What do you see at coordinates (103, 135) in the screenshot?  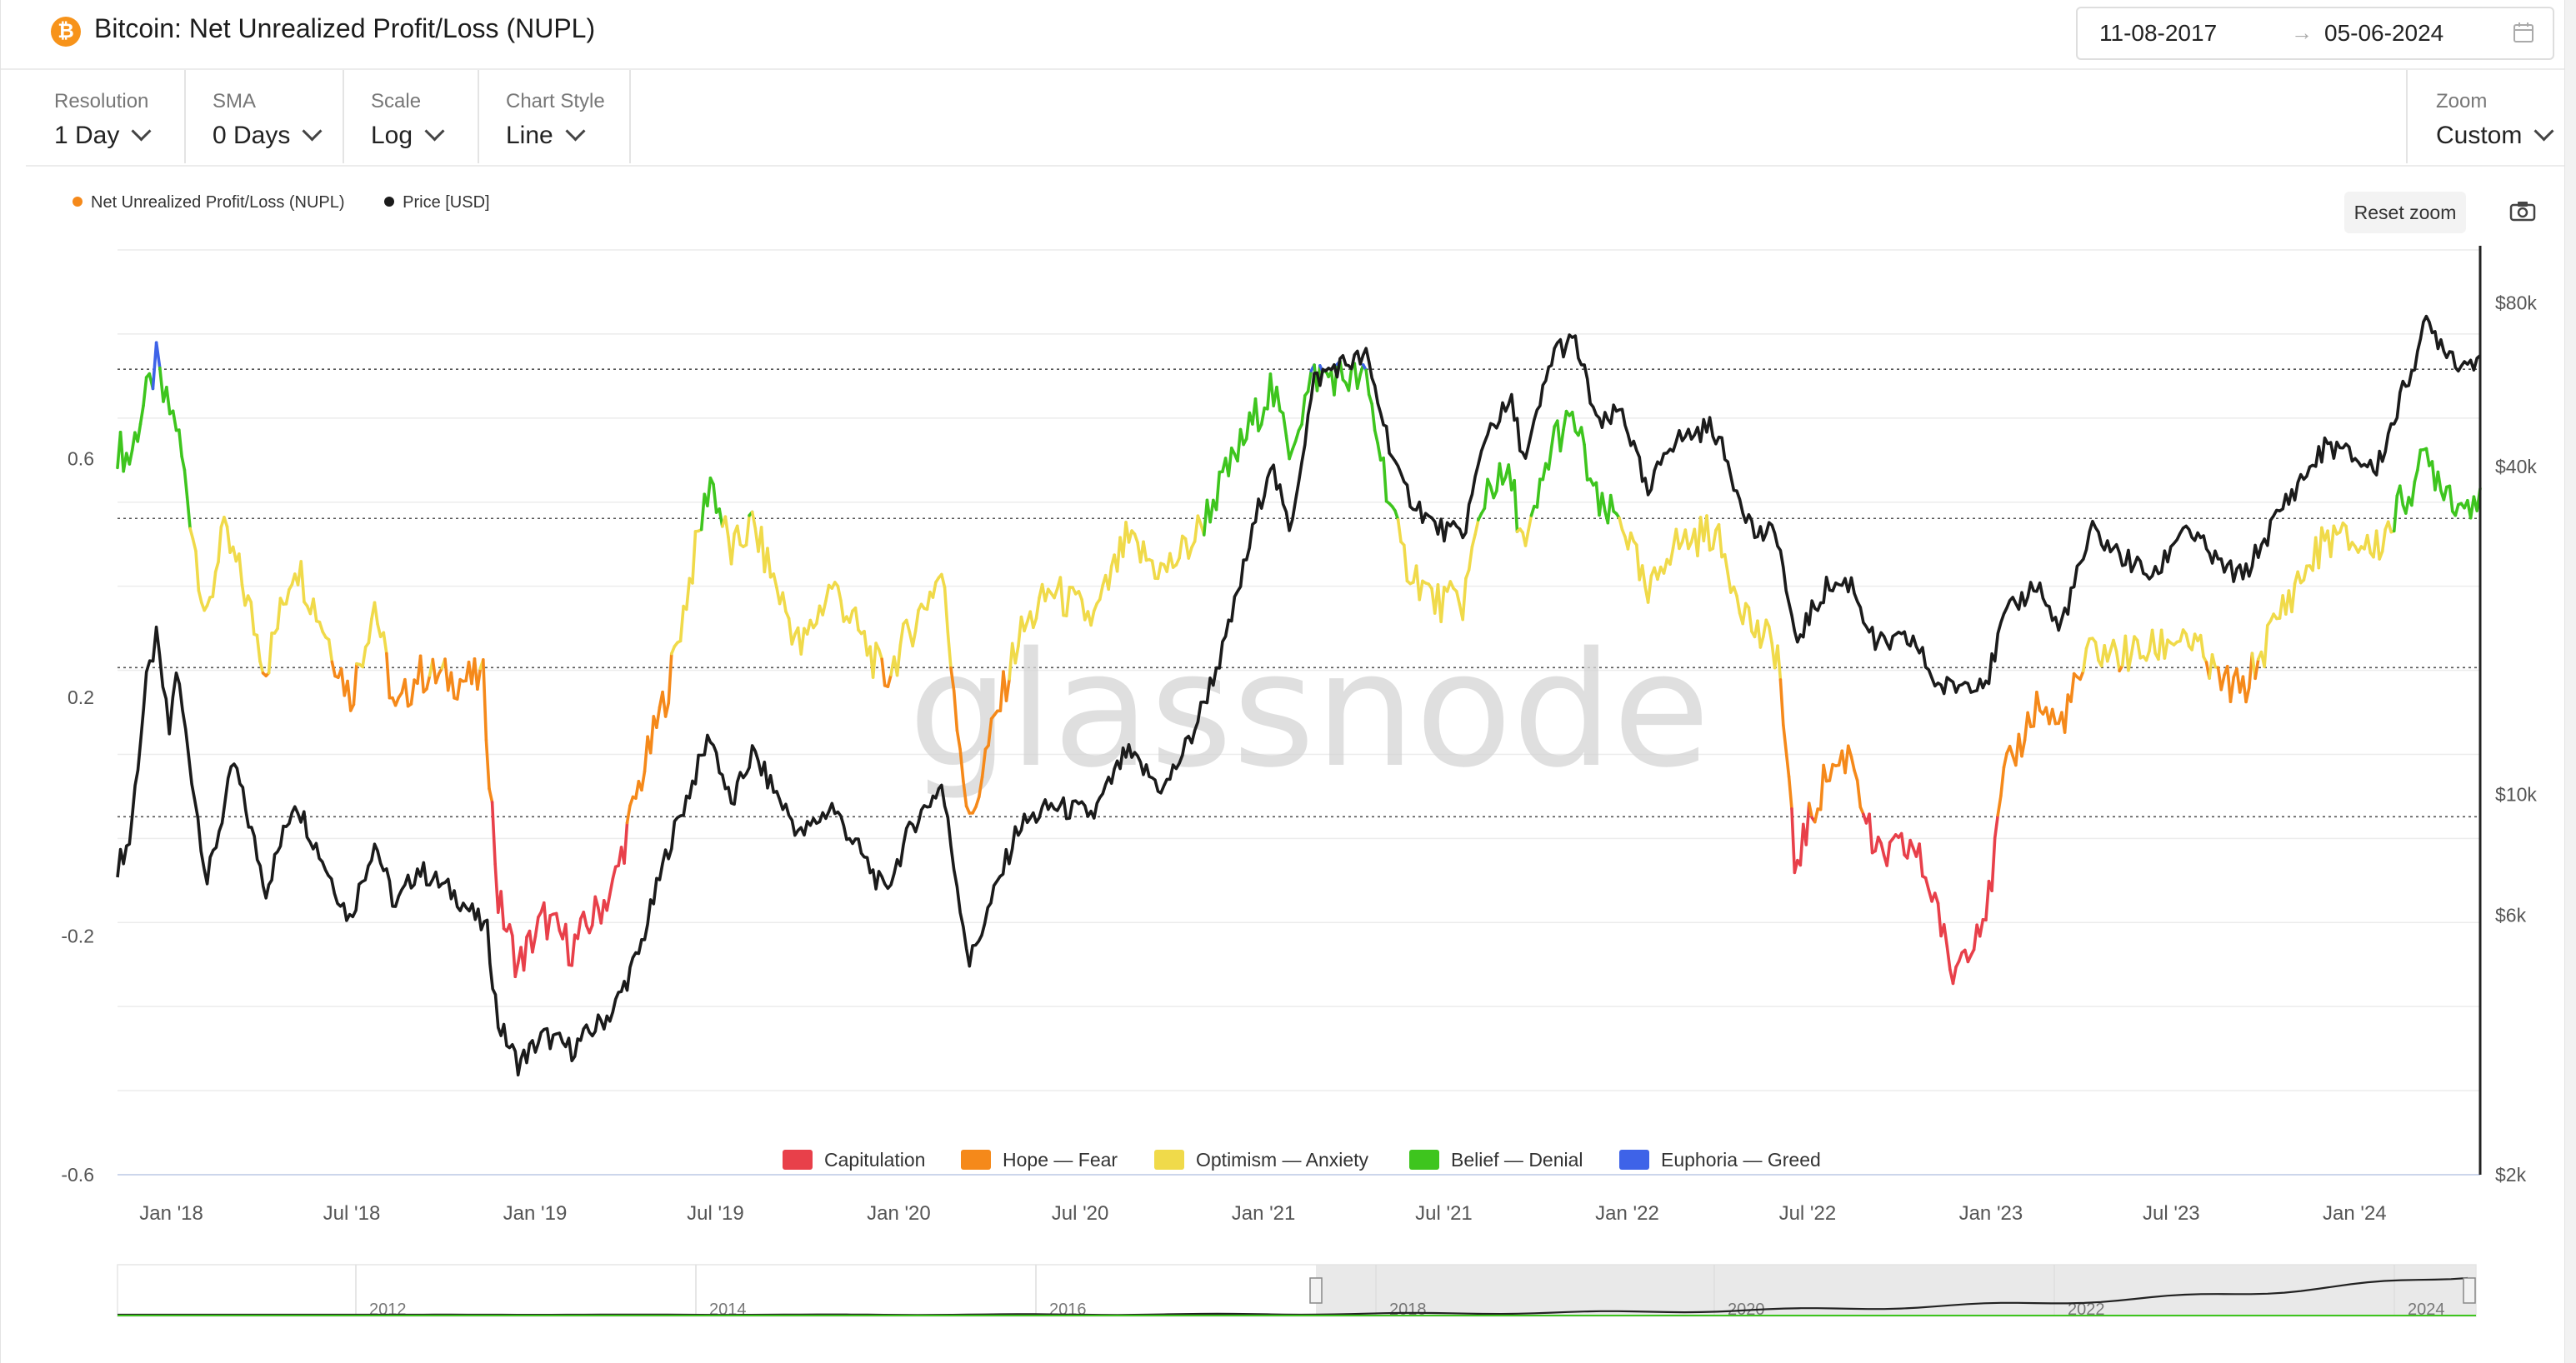 I see `resolution-value: 1 Day` at bounding box center [103, 135].